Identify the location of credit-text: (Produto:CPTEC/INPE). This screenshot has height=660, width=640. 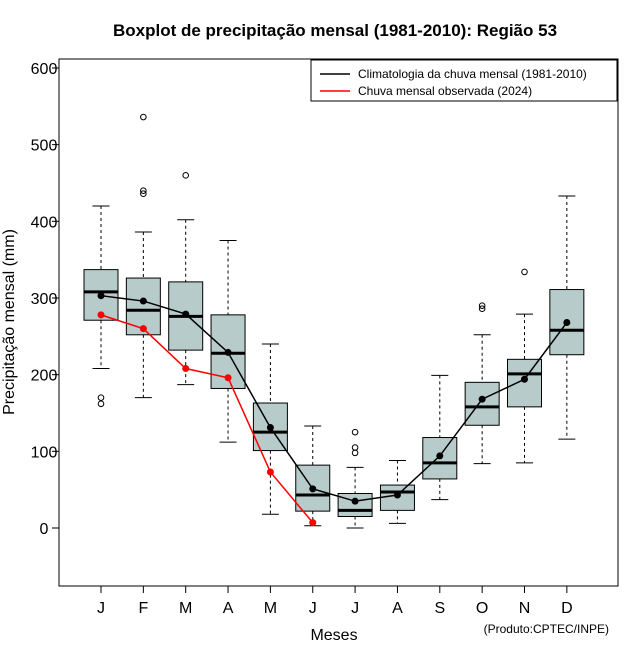
(546, 629).